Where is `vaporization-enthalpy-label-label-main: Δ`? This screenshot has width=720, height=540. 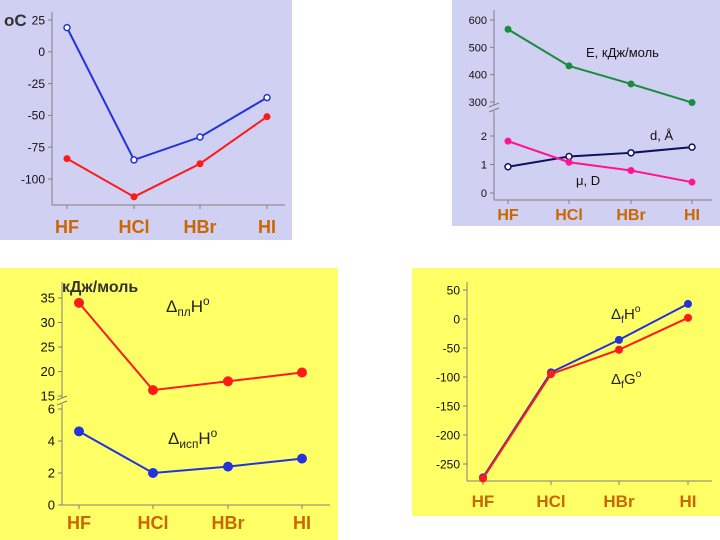 vaporization-enthalpy-label-label-main: Δ is located at coordinates (173, 438).